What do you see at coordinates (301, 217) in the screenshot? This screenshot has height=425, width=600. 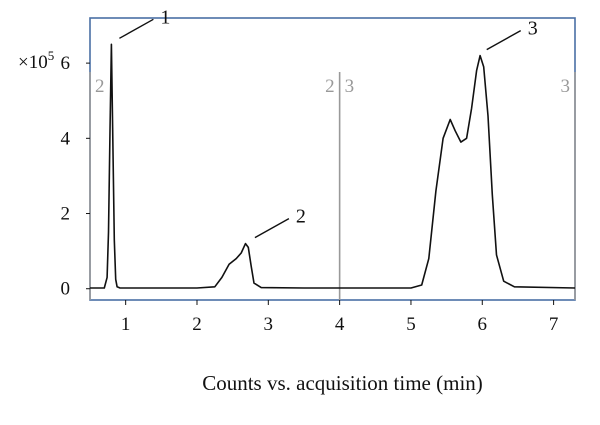 I see `peak-label-2: 2` at bounding box center [301, 217].